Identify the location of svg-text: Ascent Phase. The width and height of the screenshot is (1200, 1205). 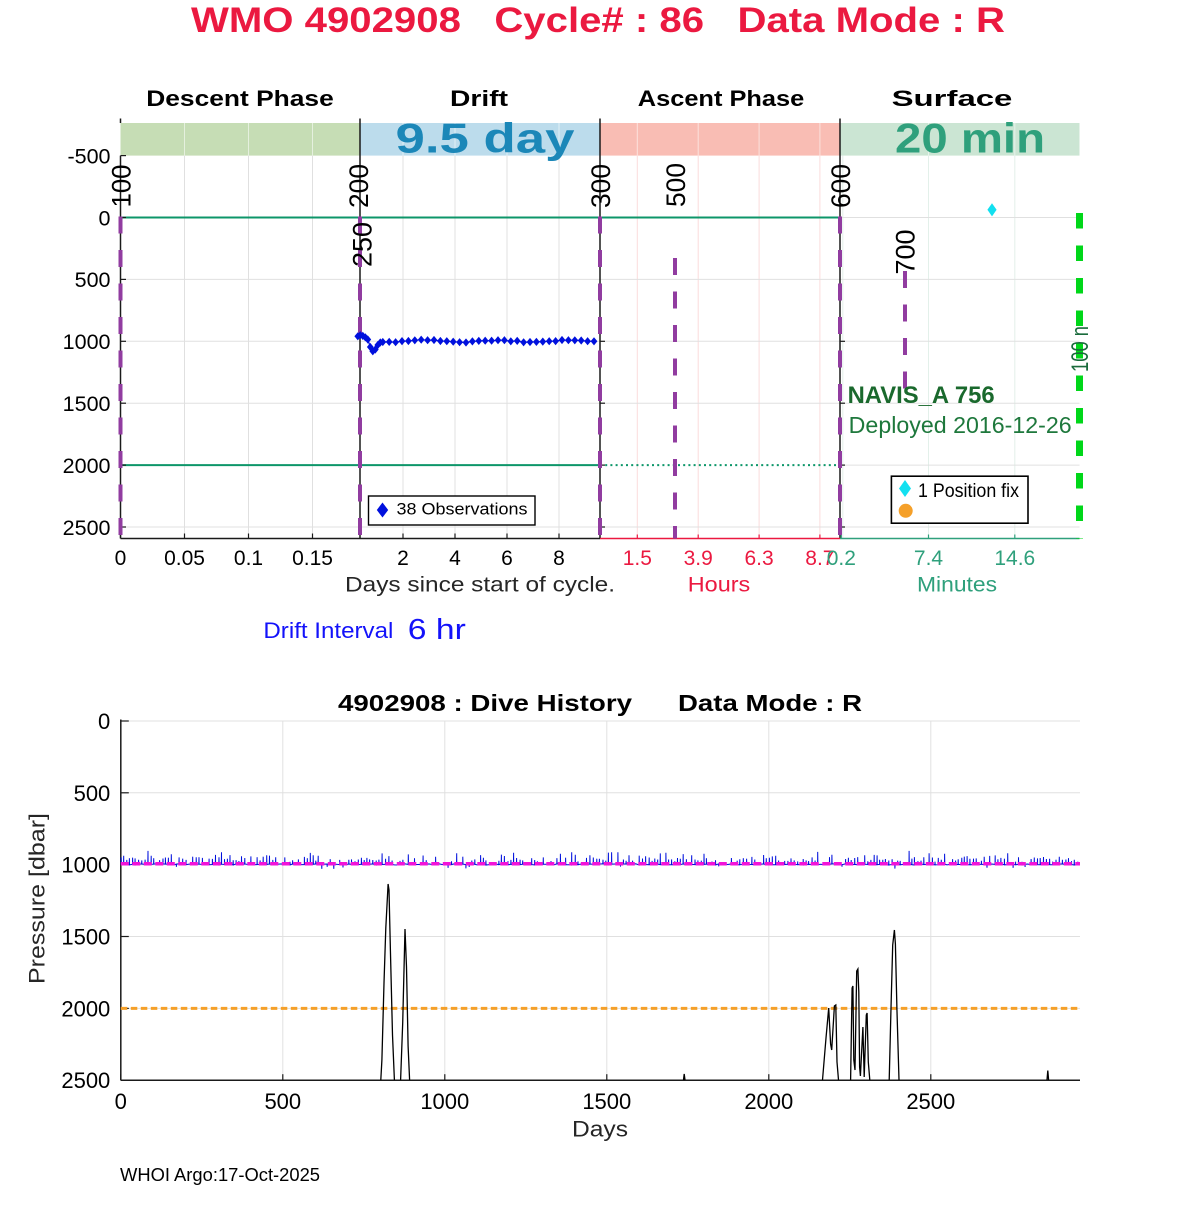
(721, 98).